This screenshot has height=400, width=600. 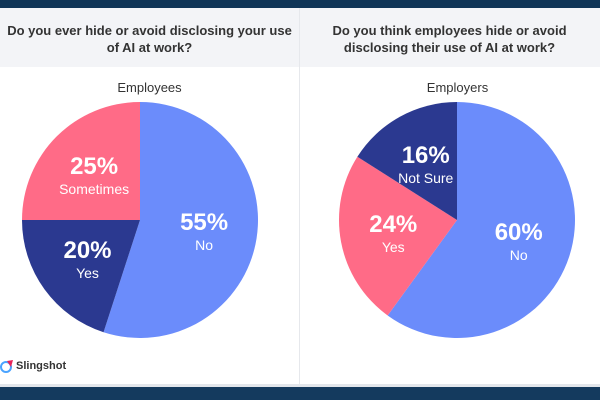 What do you see at coordinates (426, 155) in the screenshot?
I see `data-label-value: 16%` at bounding box center [426, 155].